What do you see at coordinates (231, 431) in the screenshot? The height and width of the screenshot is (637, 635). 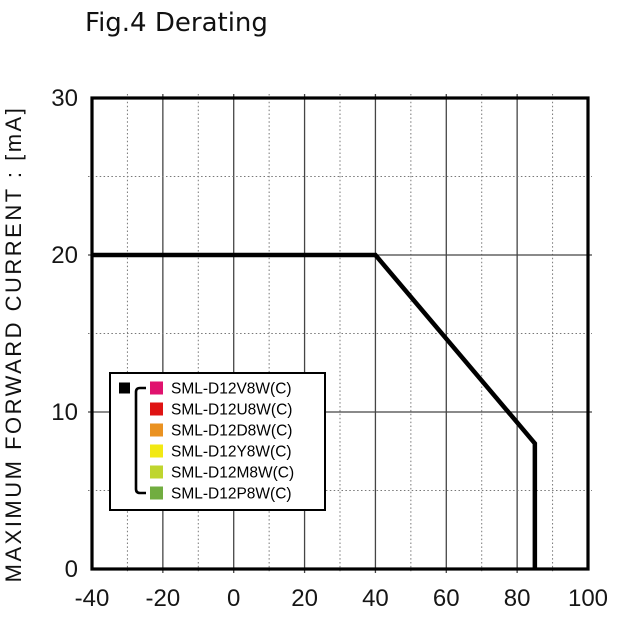 I see `legend-label: SML-D12D8W(C)` at bounding box center [231, 431].